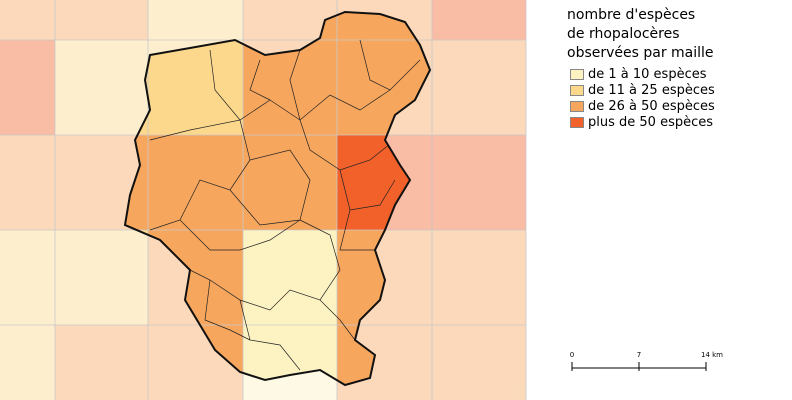 This screenshot has height=400, width=792. I want to click on legend-label: de 1 à 10 espèces, so click(647, 74).